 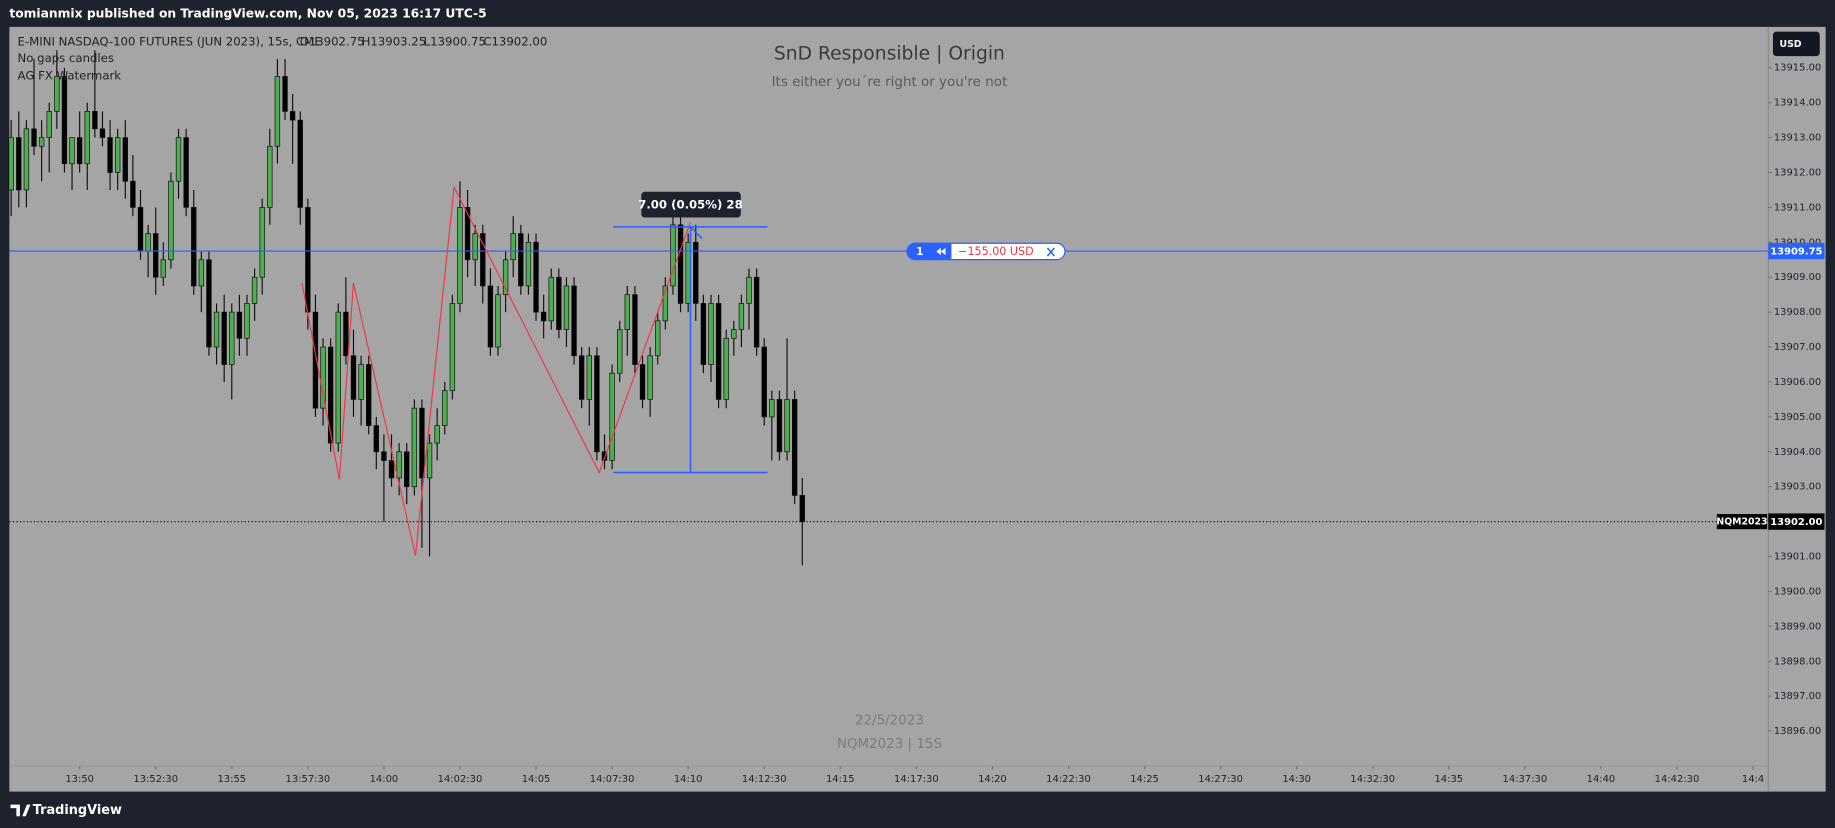 What do you see at coordinates (1372, 779) in the screenshot?
I see `x-tick-label: 14:32:30` at bounding box center [1372, 779].